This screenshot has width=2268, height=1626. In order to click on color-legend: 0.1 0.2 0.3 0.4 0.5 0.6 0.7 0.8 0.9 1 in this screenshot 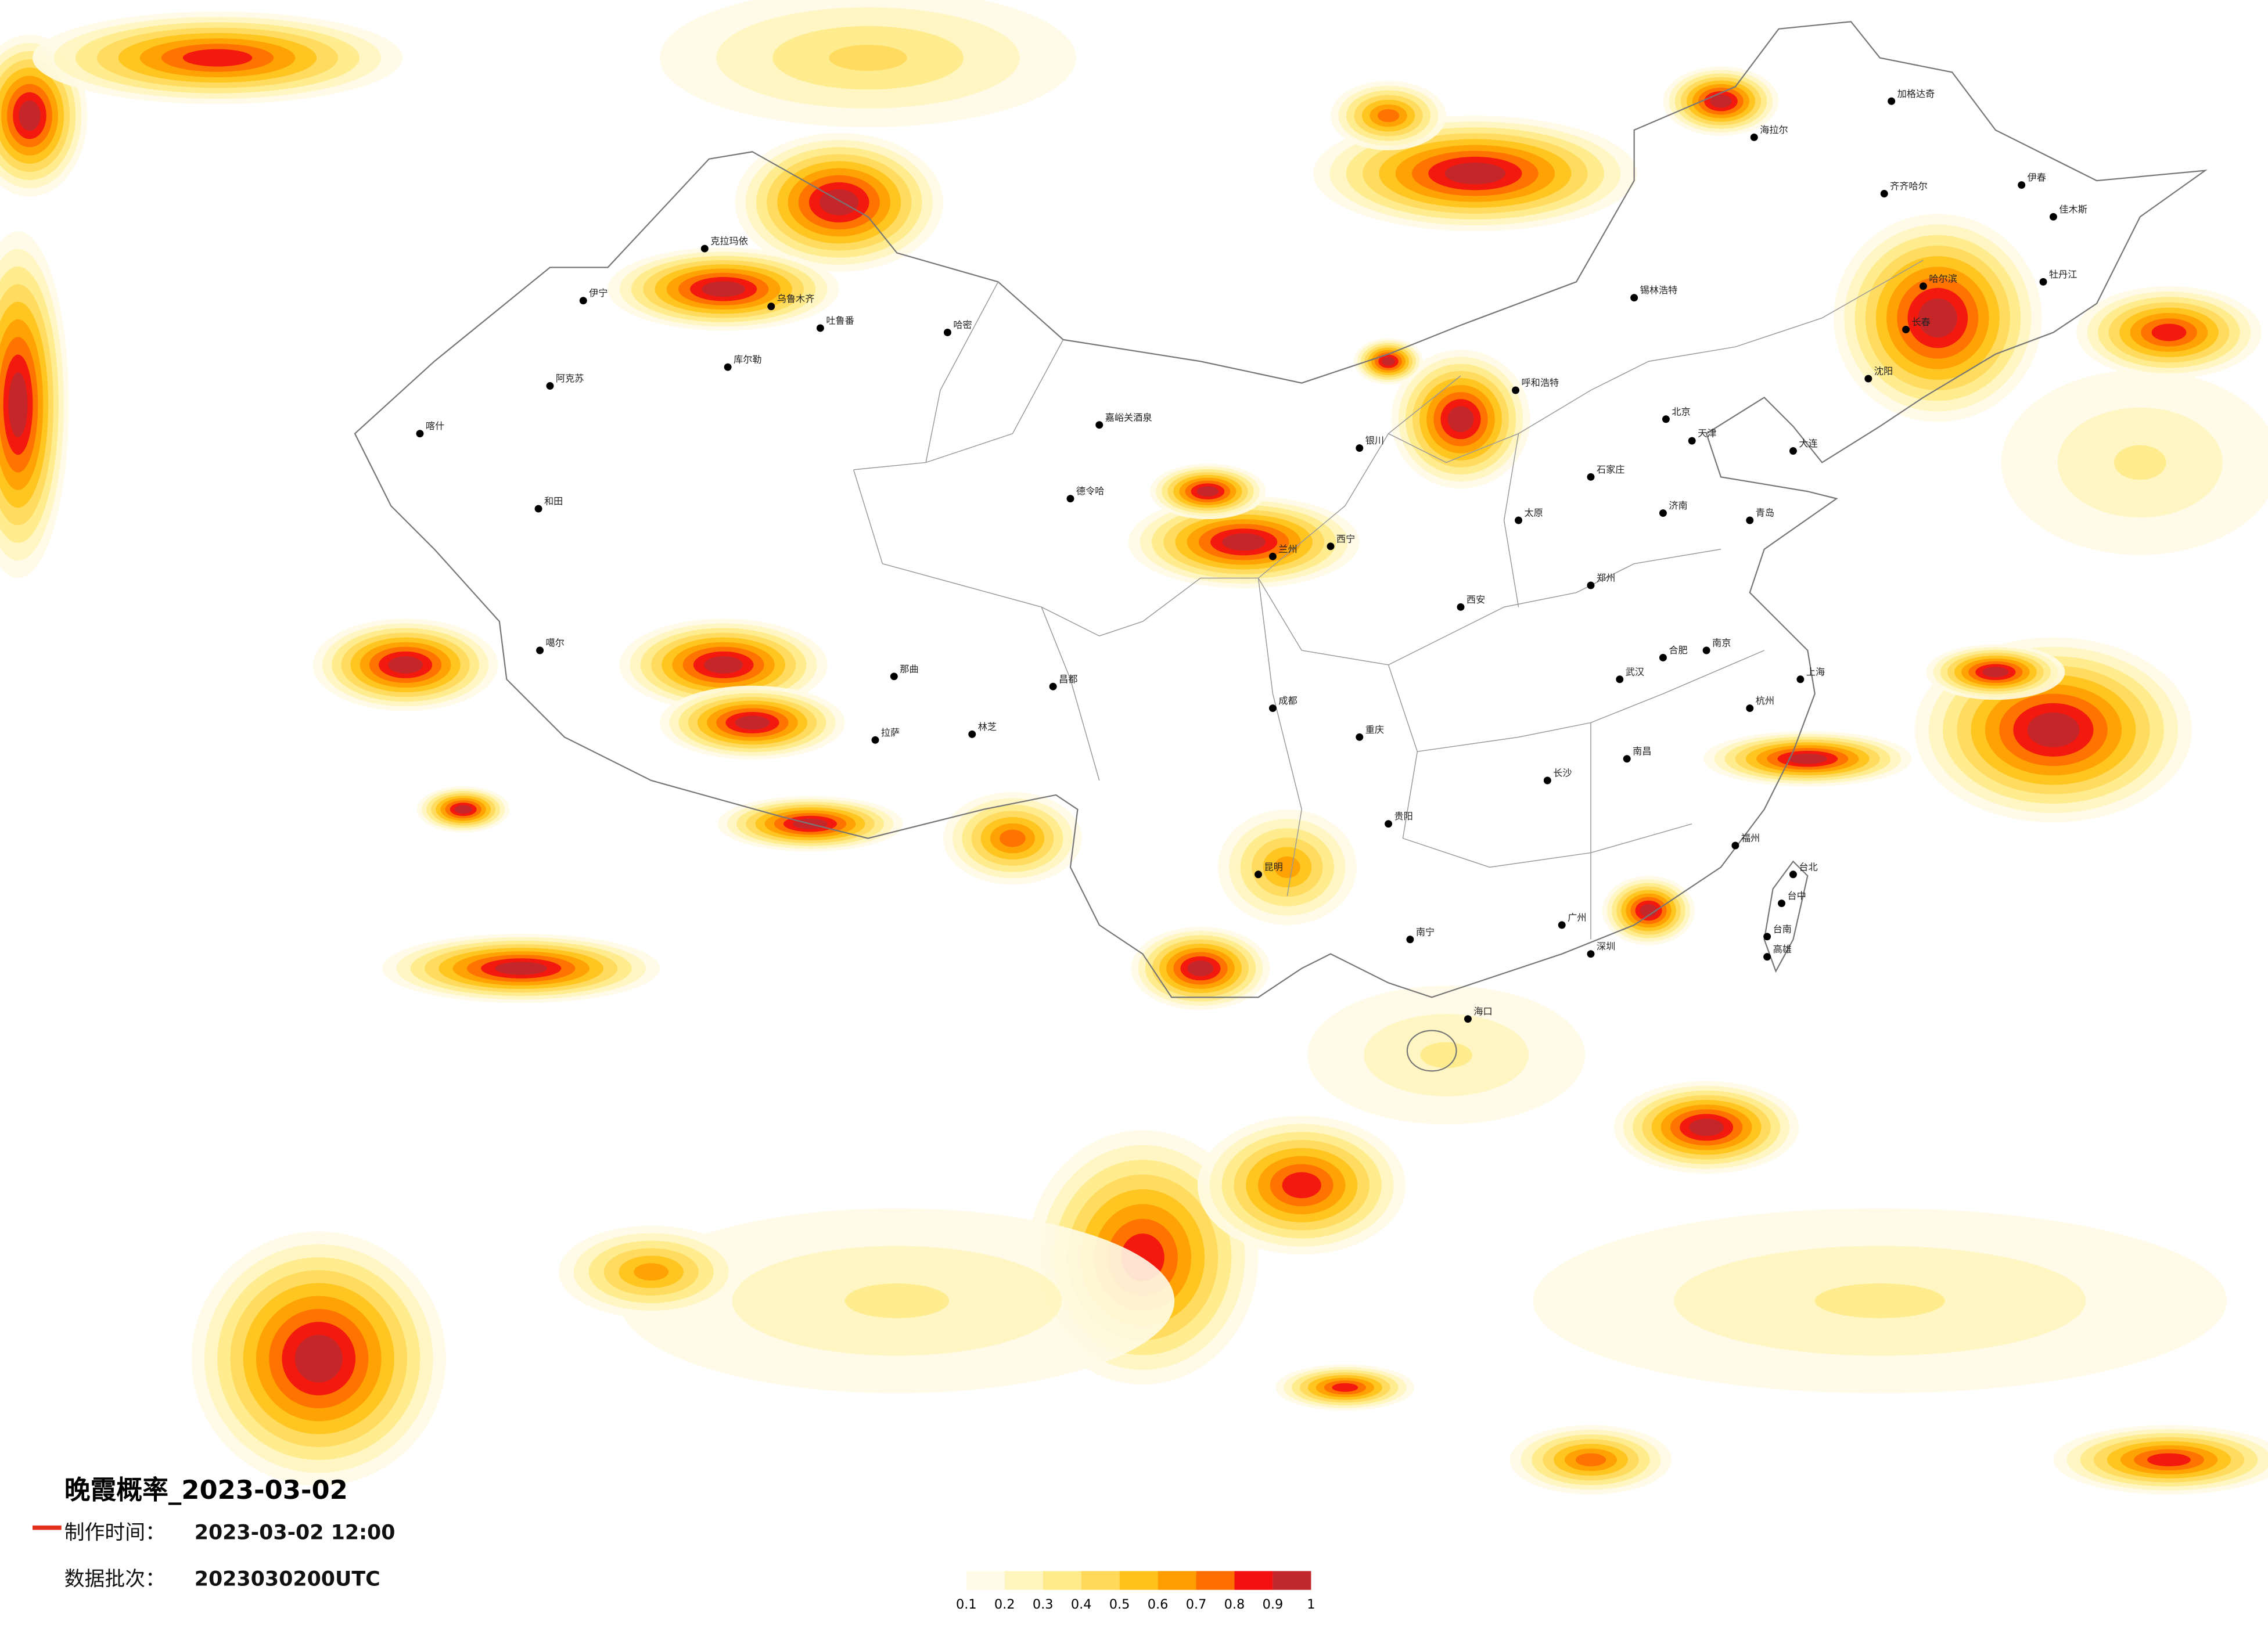, I will do `click(1135, 1591)`.